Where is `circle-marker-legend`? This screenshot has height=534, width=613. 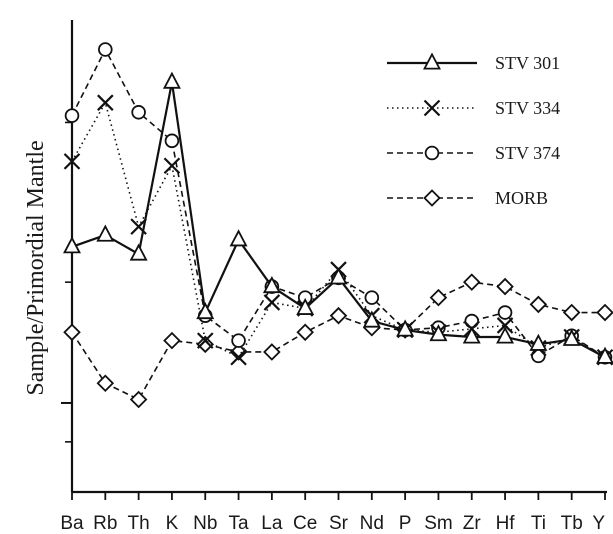
circle-marker-legend is located at coordinates (432, 153).